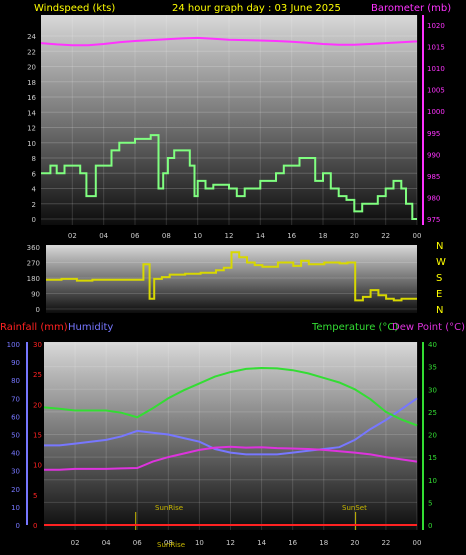  Describe the element at coordinates (411, 8) in the screenshot. I see `barometer-axis-label: Barometer (mb)` at that location.